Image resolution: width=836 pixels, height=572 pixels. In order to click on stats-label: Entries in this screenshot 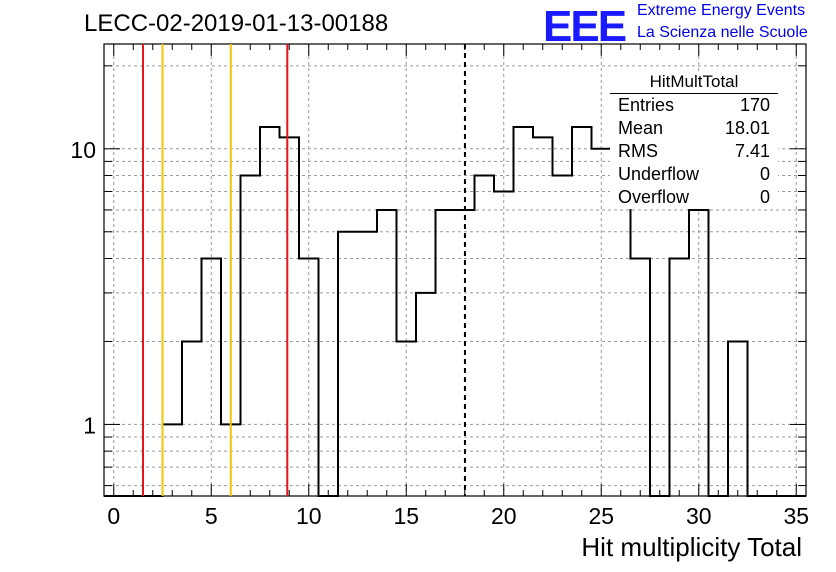, I will do `click(646, 105)`.